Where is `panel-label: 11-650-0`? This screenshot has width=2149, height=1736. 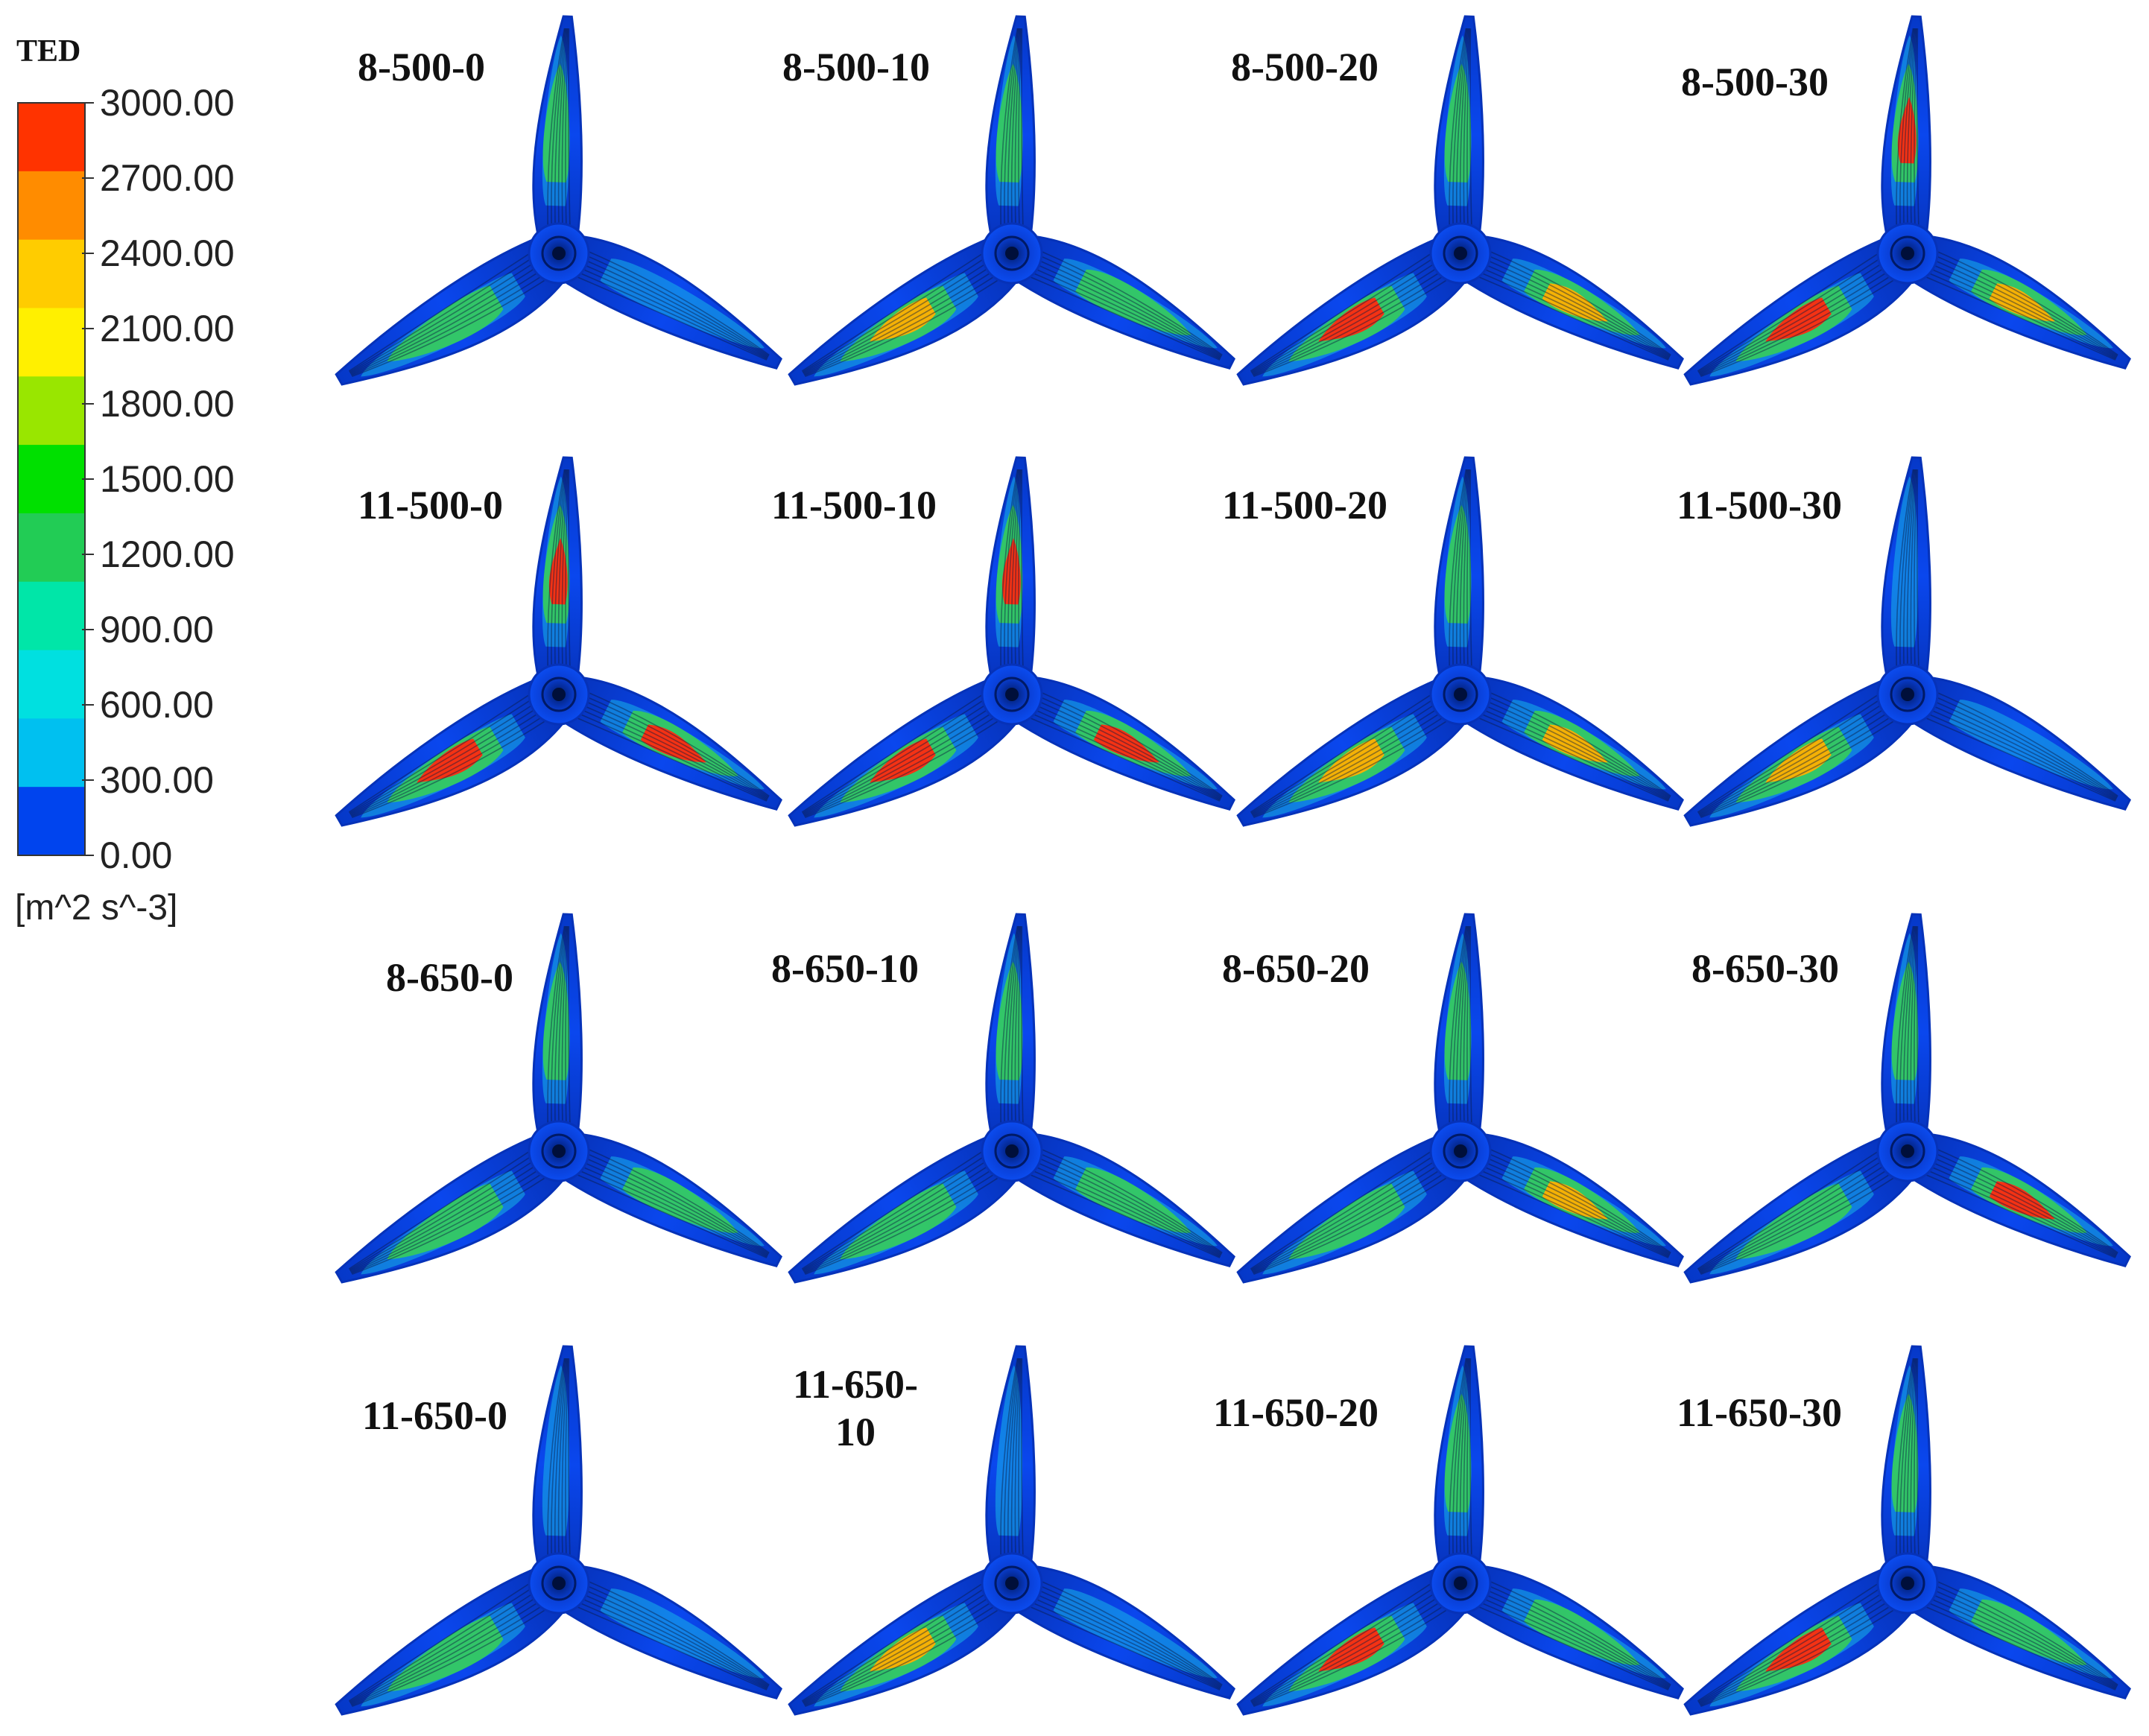 panel-label: 11-650-0 is located at coordinates (434, 1415).